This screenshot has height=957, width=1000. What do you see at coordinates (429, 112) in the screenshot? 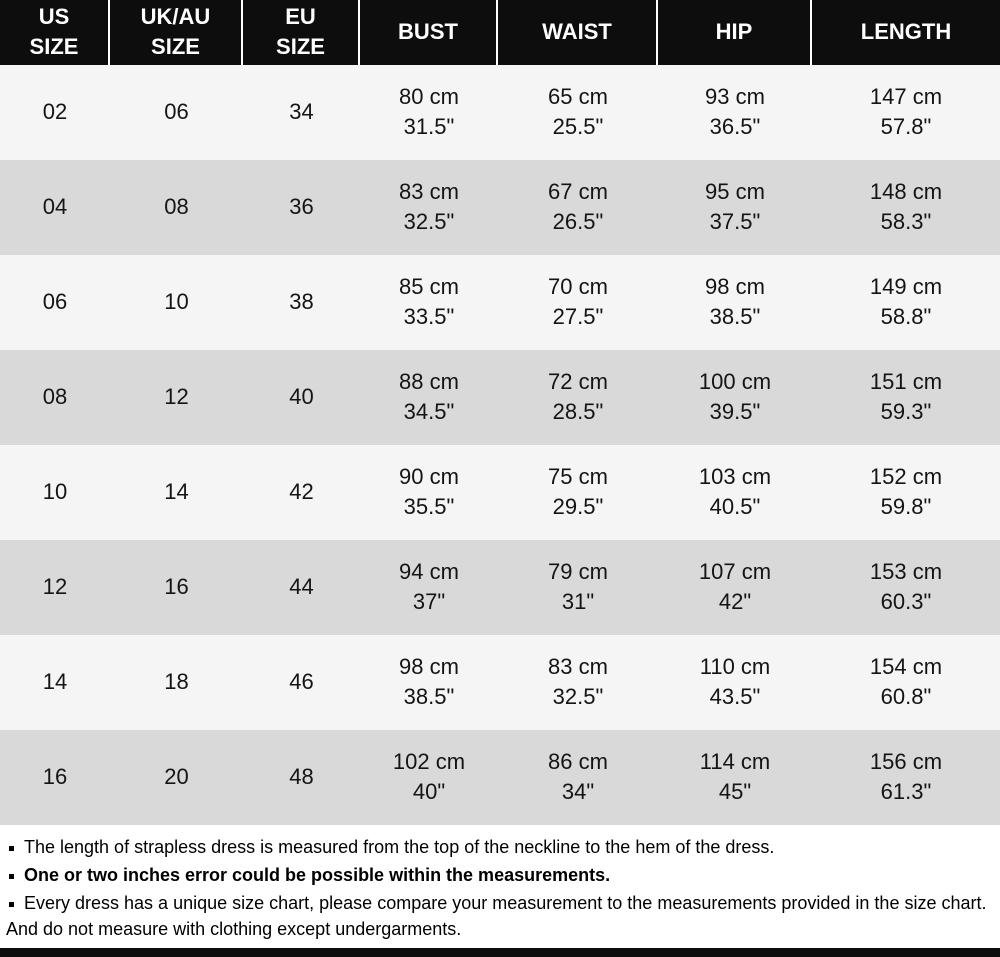
I see `cell-bust: 80 cm 31.5"` at bounding box center [429, 112].